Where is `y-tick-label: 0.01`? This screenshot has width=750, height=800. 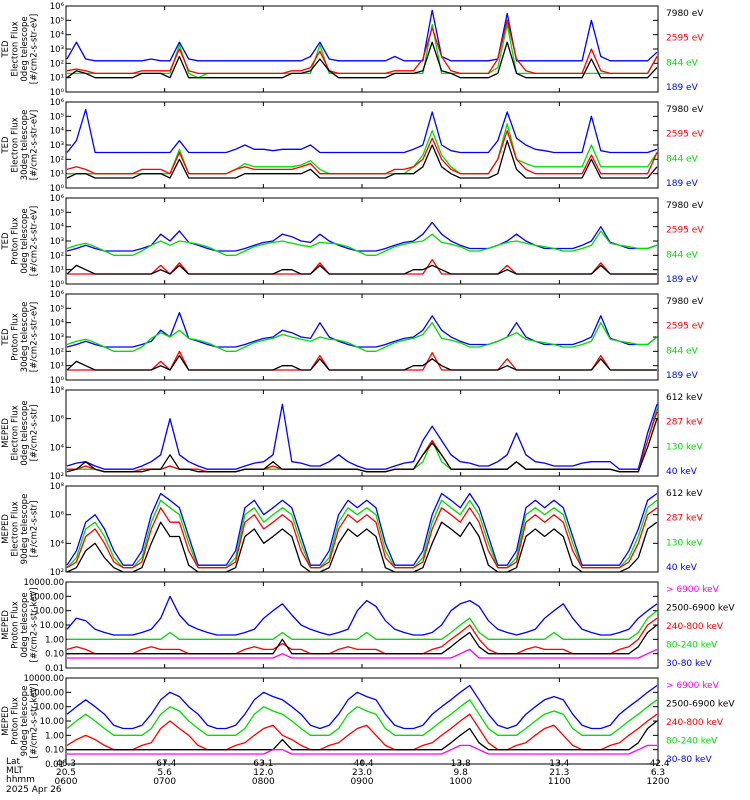 y-tick-label: 0.01 is located at coordinates (54, 669).